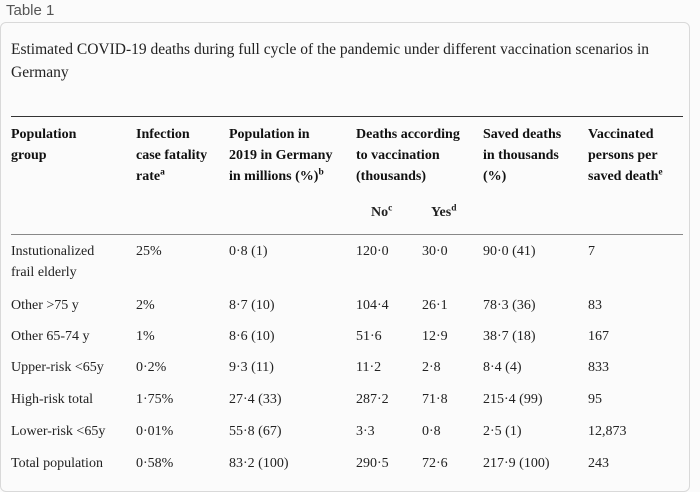 The image size is (700, 492). I want to click on cell-vaccinated: 7, so click(591, 251).